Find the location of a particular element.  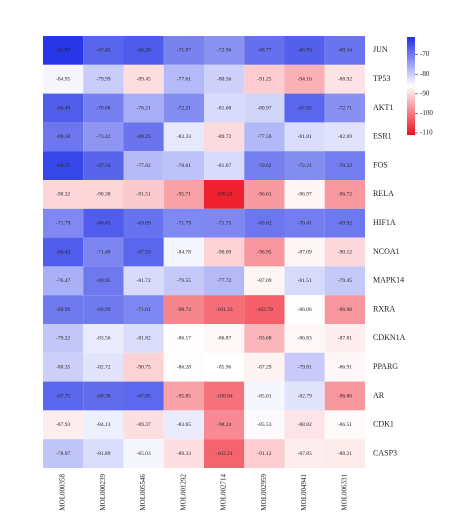

cell-label: -86.83 is located at coordinates (305, 339).